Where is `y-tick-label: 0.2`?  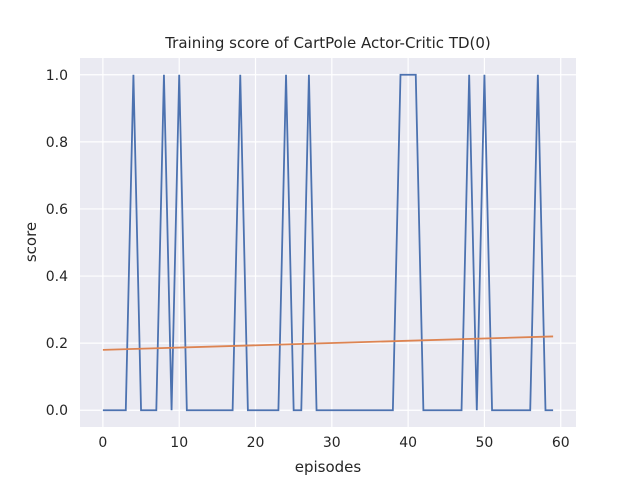
y-tick-label: 0.2 is located at coordinates (57, 344).